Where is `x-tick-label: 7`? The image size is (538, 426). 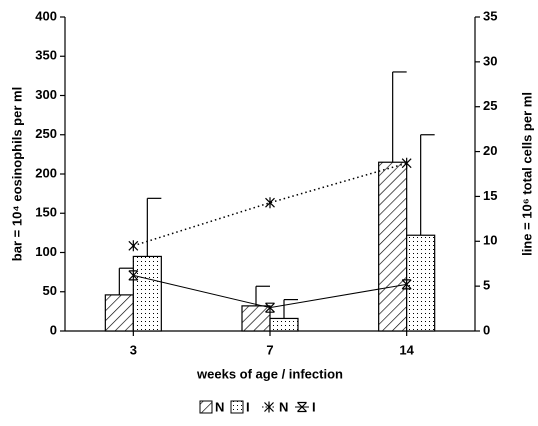
x-tick-label: 7 is located at coordinates (269, 349).